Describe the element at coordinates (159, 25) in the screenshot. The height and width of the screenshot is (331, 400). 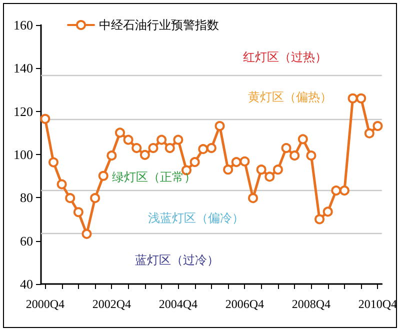
I see `legend-label: 中经石油行业预警指数` at that location.